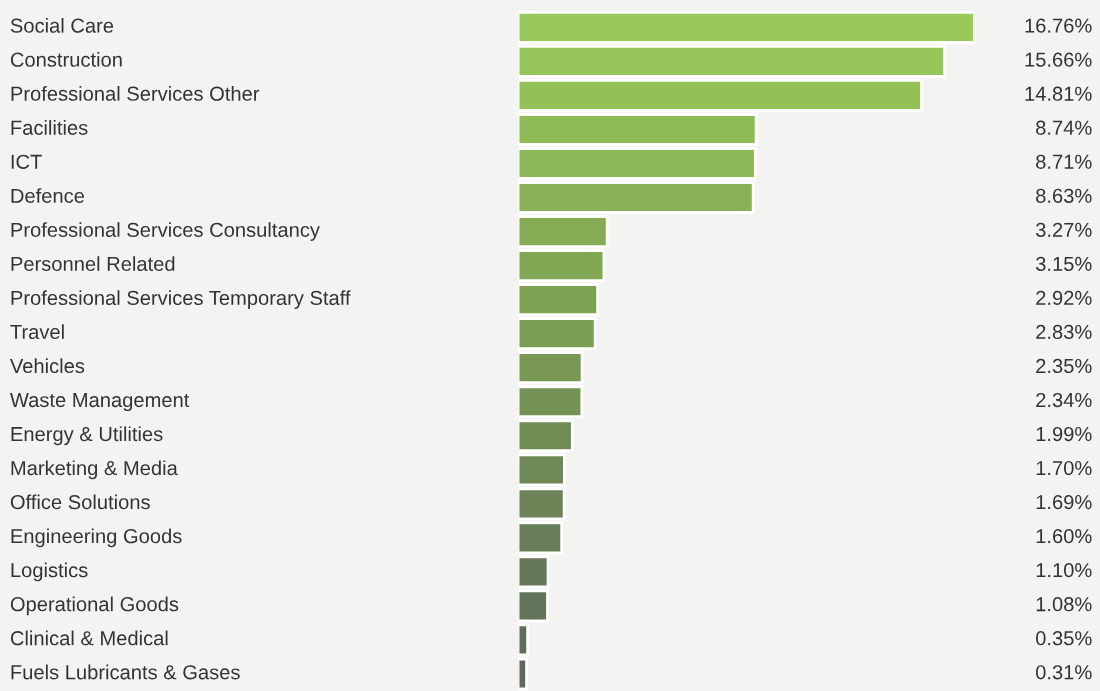  I want to click on y-tick-label: Personnel Related, so click(93, 264).